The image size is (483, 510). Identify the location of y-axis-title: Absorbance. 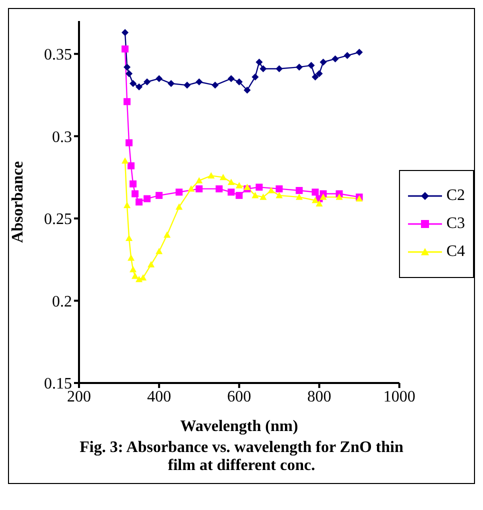
(18, 202).